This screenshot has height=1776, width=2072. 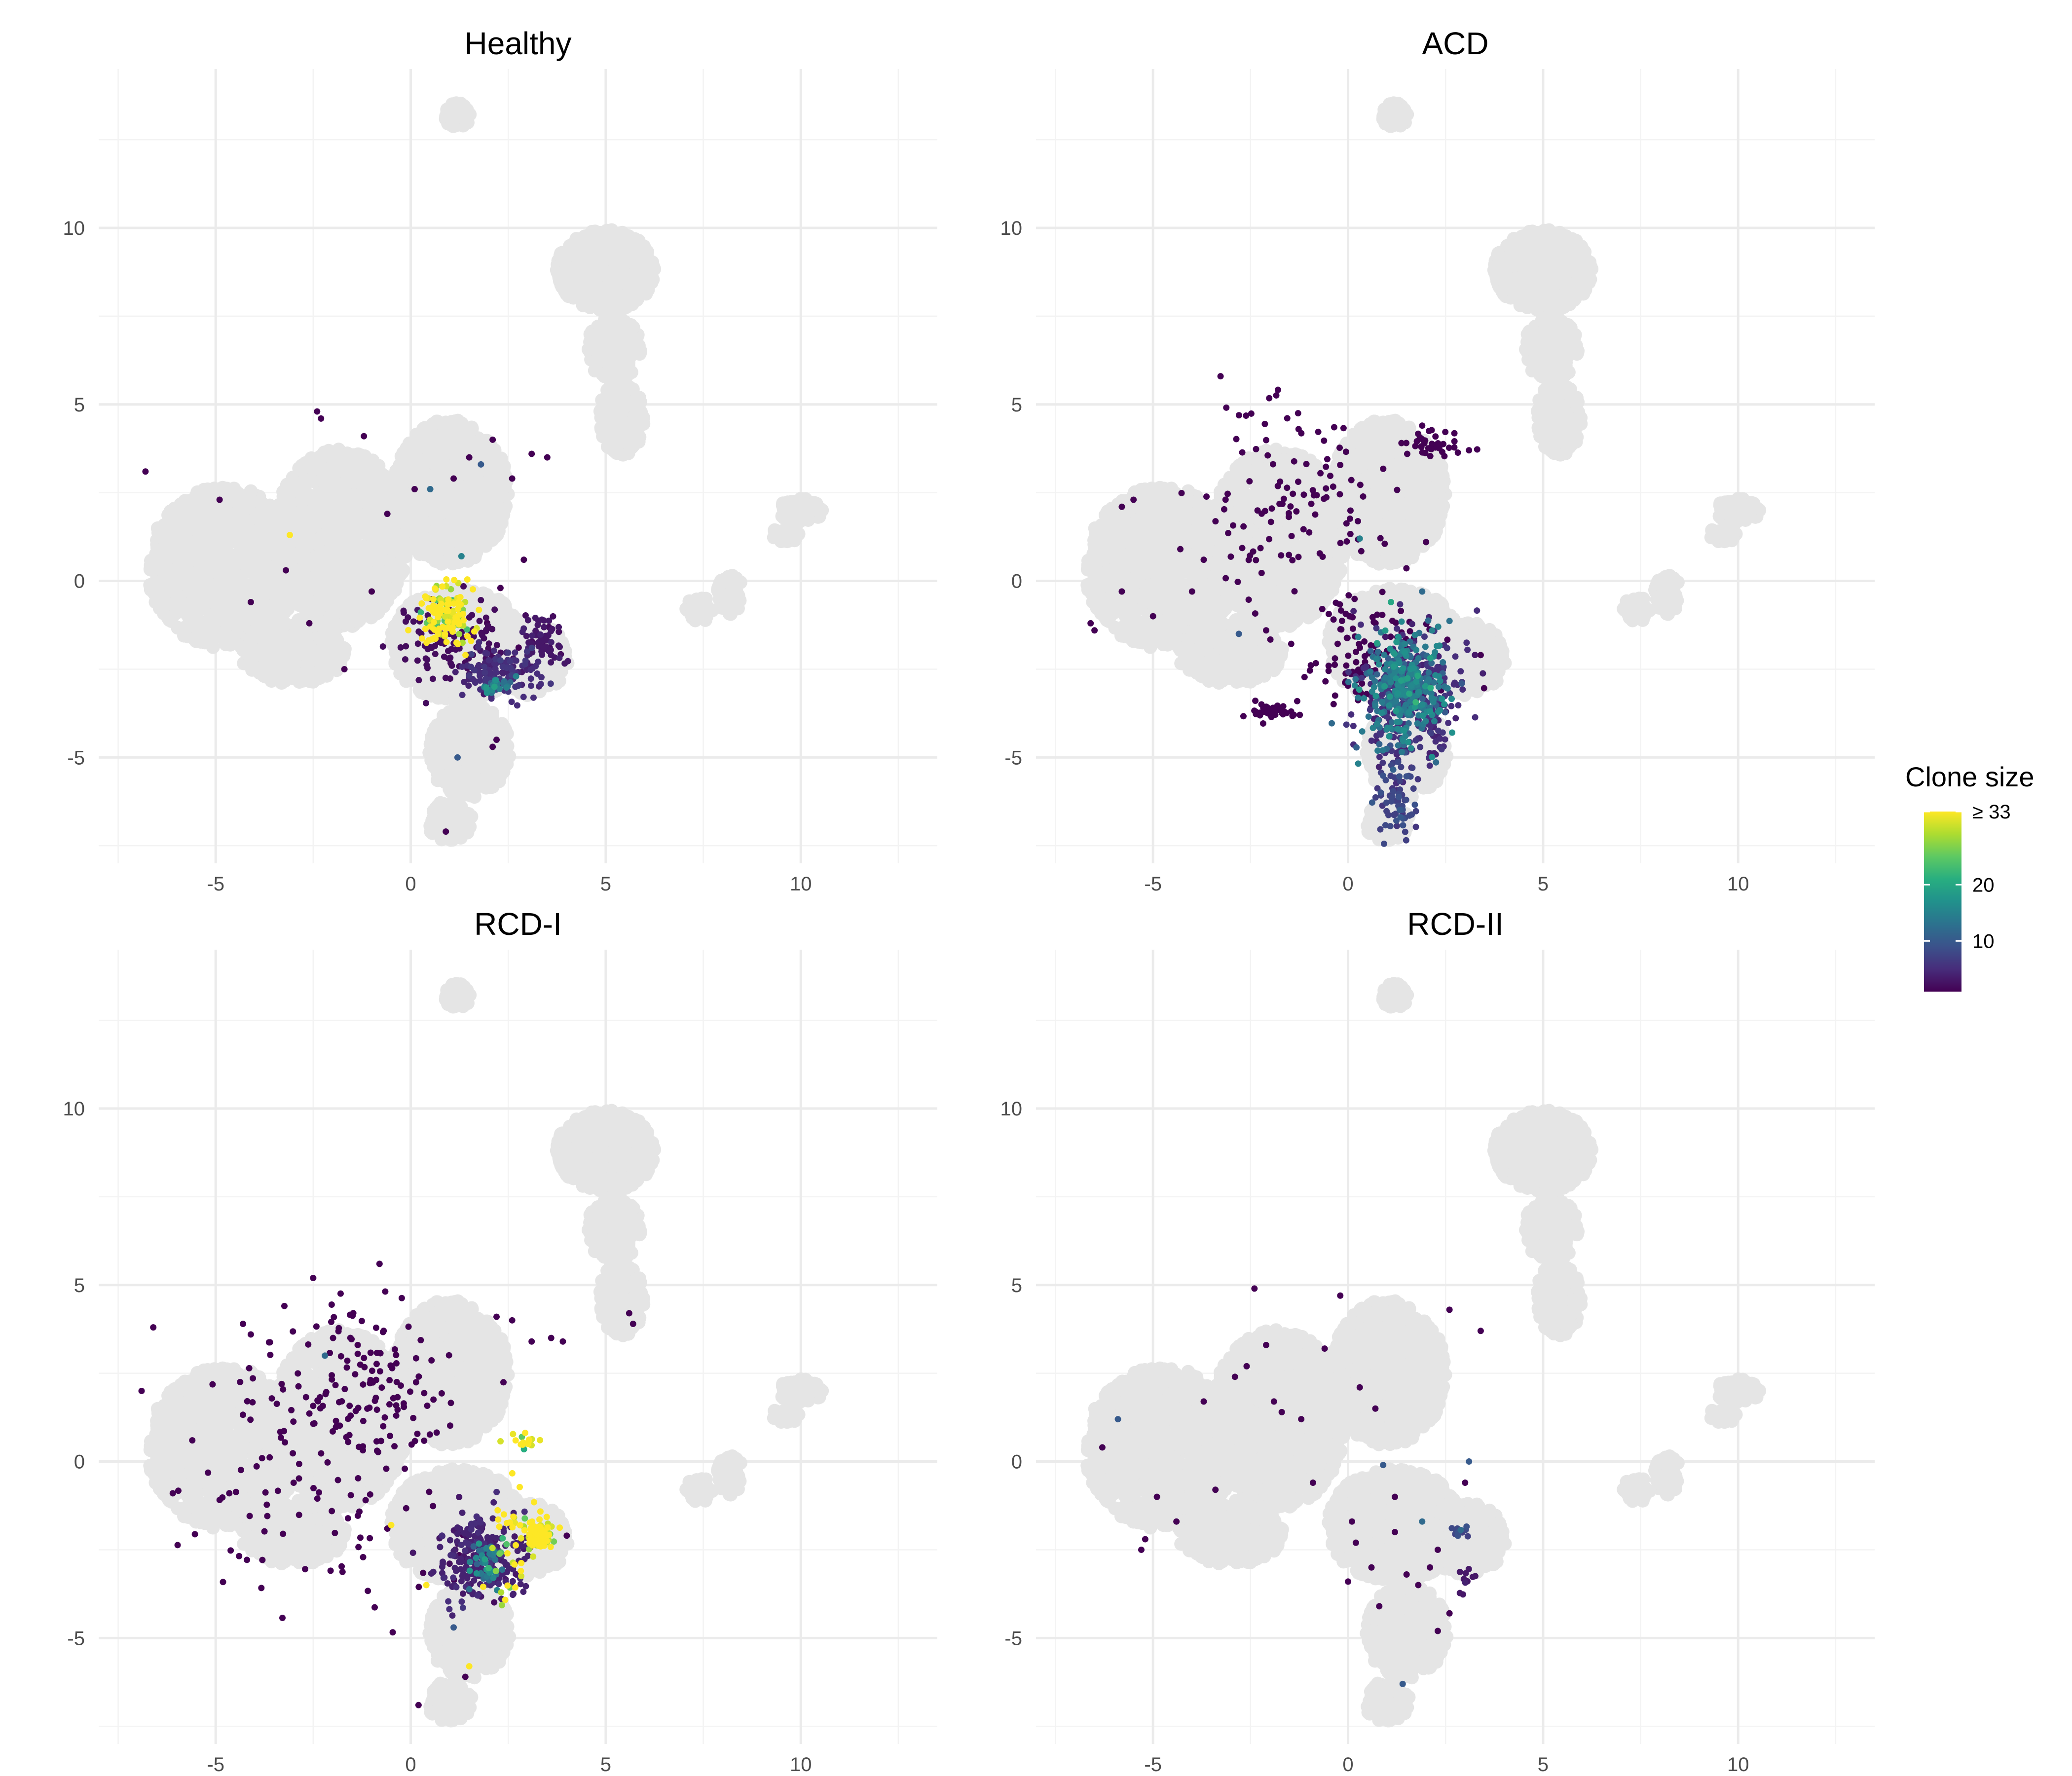 I want to click on background-cells, so click(x=486, y=472).